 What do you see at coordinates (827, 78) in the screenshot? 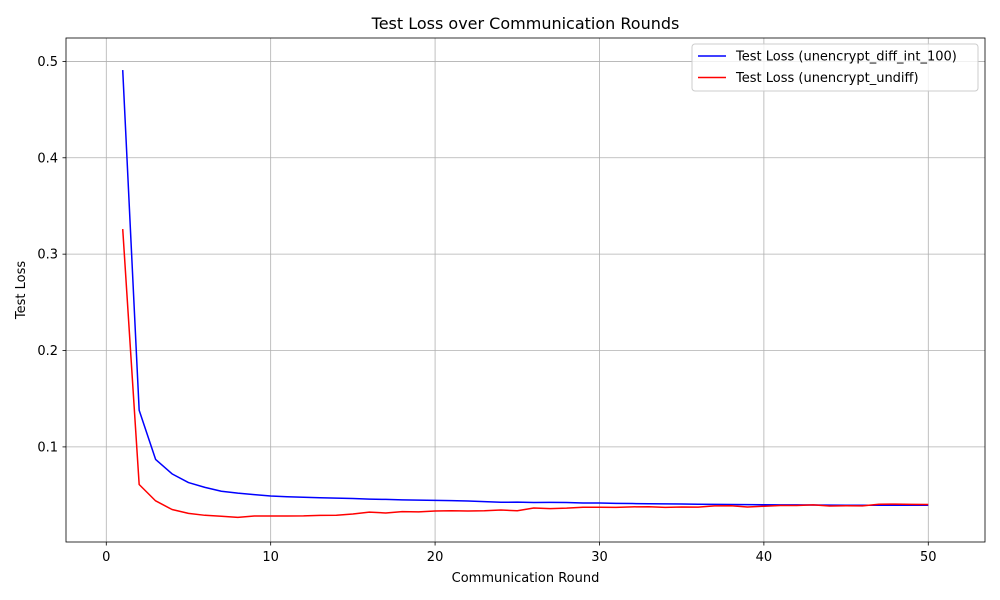
I see `legend-label-2: Test Loss (unencrypt_undiff)` at bounding box center [827, 78].